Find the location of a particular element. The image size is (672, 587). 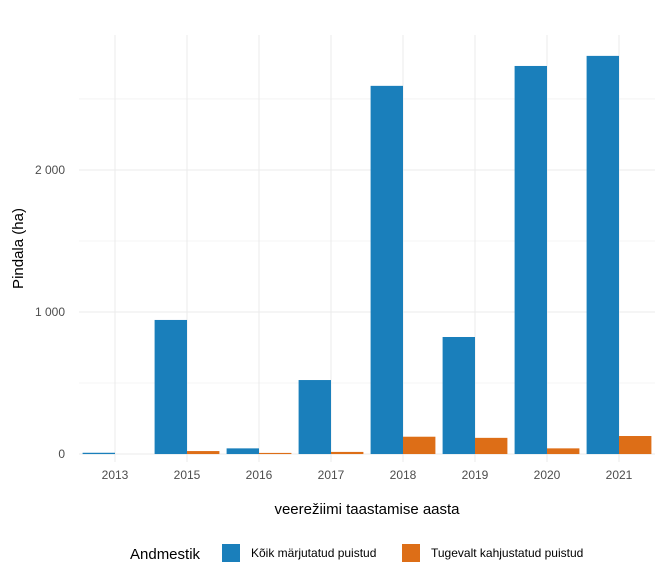

bar-all-2013 is located at coordinates (98, 453).